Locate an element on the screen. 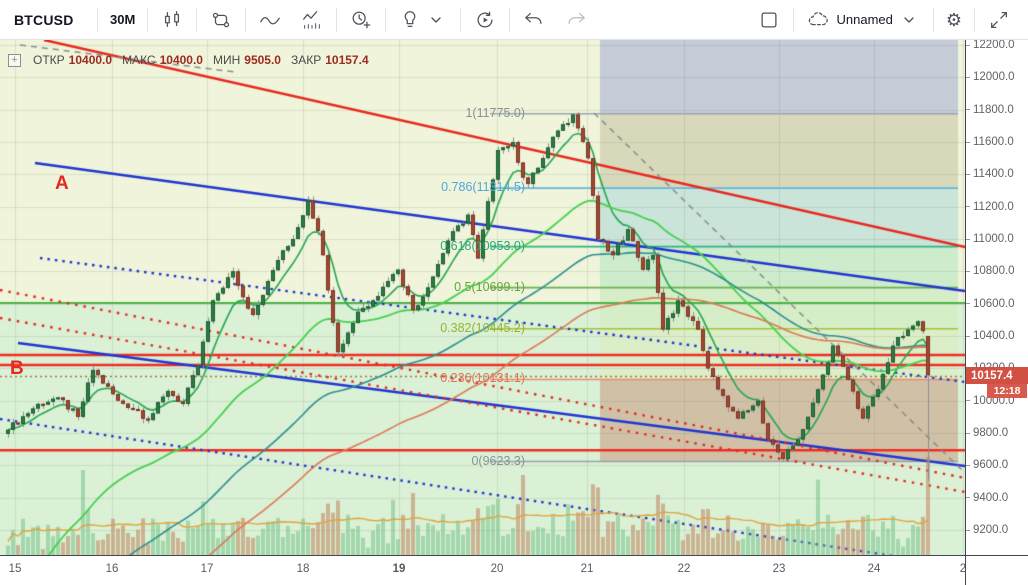 This screenshot has height=585, width=1028. time-tick: 22 is located at coordinates (684, 569).